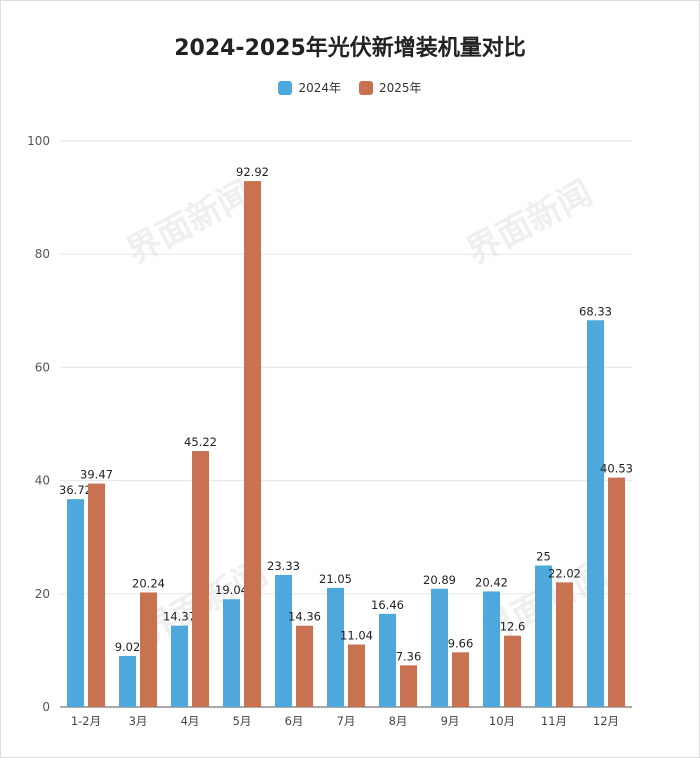 This screenshot has width=700, height=758. What do you see at coordinates (294, 721) in the screenshot?
I see `x-tick-label-4: 6月` at bounding box center [294, 721].